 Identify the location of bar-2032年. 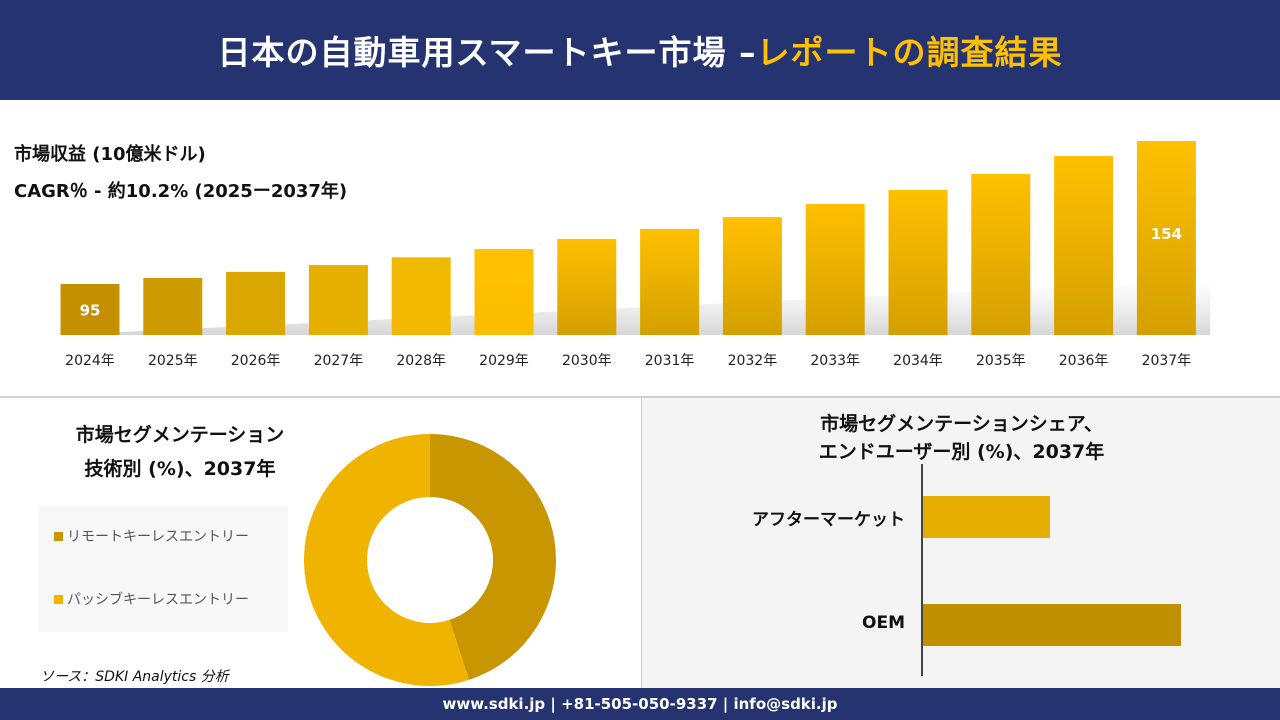
(752, 276).